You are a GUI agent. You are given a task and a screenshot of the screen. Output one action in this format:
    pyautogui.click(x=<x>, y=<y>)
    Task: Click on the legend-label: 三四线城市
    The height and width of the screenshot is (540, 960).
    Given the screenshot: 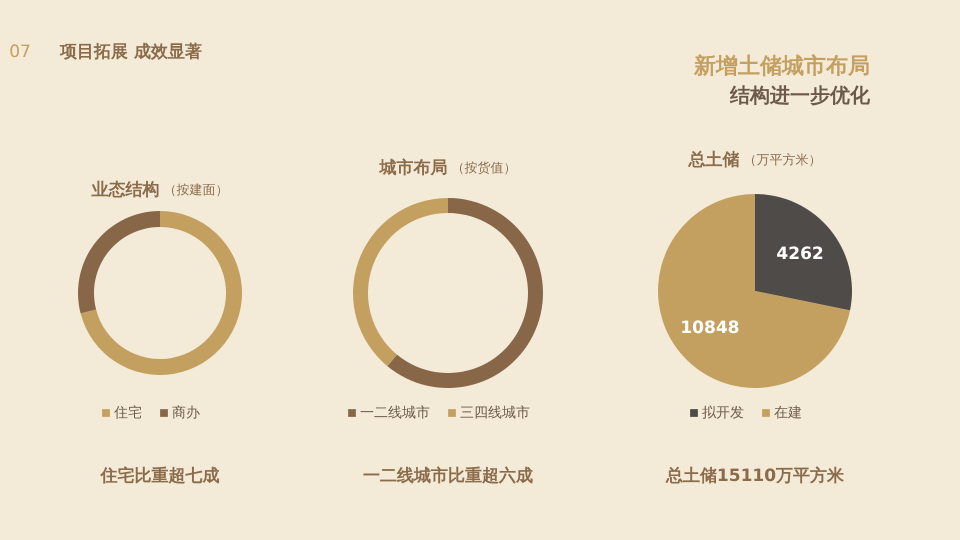 What is the action you would take?
    pyautogui.click(x=495, y=413)
    